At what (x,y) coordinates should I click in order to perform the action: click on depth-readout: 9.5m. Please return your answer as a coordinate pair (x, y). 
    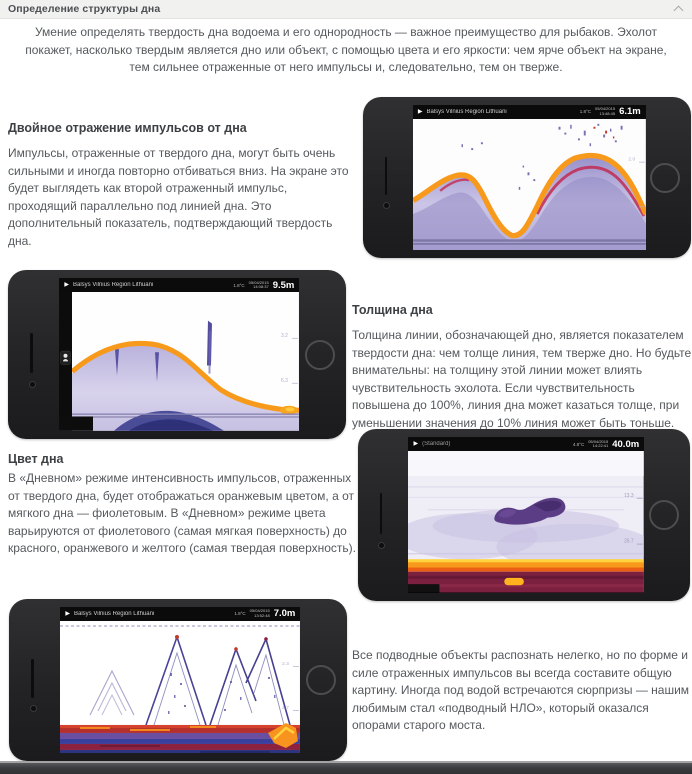
    Looking at the image, I should click on (283, 285).